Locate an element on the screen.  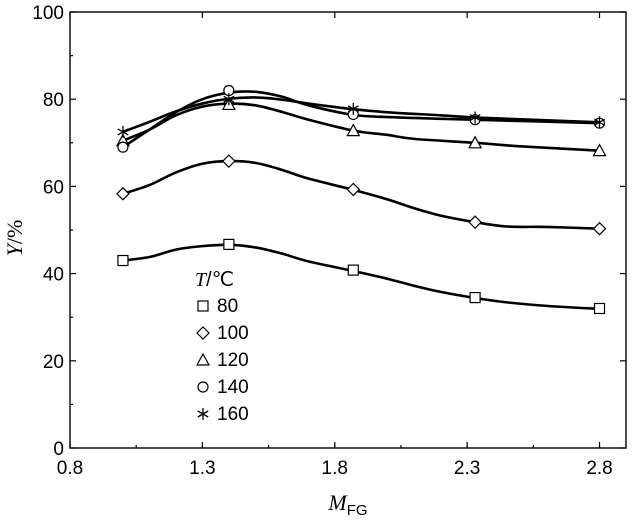
legend-items: 80 100 120 140 160 is located at coordinates (222, 360).